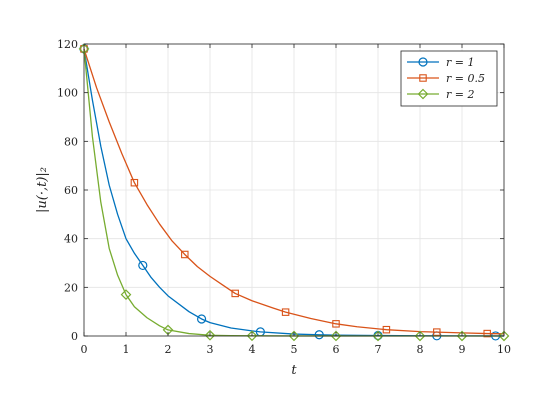  I want to click on legend-label: r = 2, so click(460, 94).